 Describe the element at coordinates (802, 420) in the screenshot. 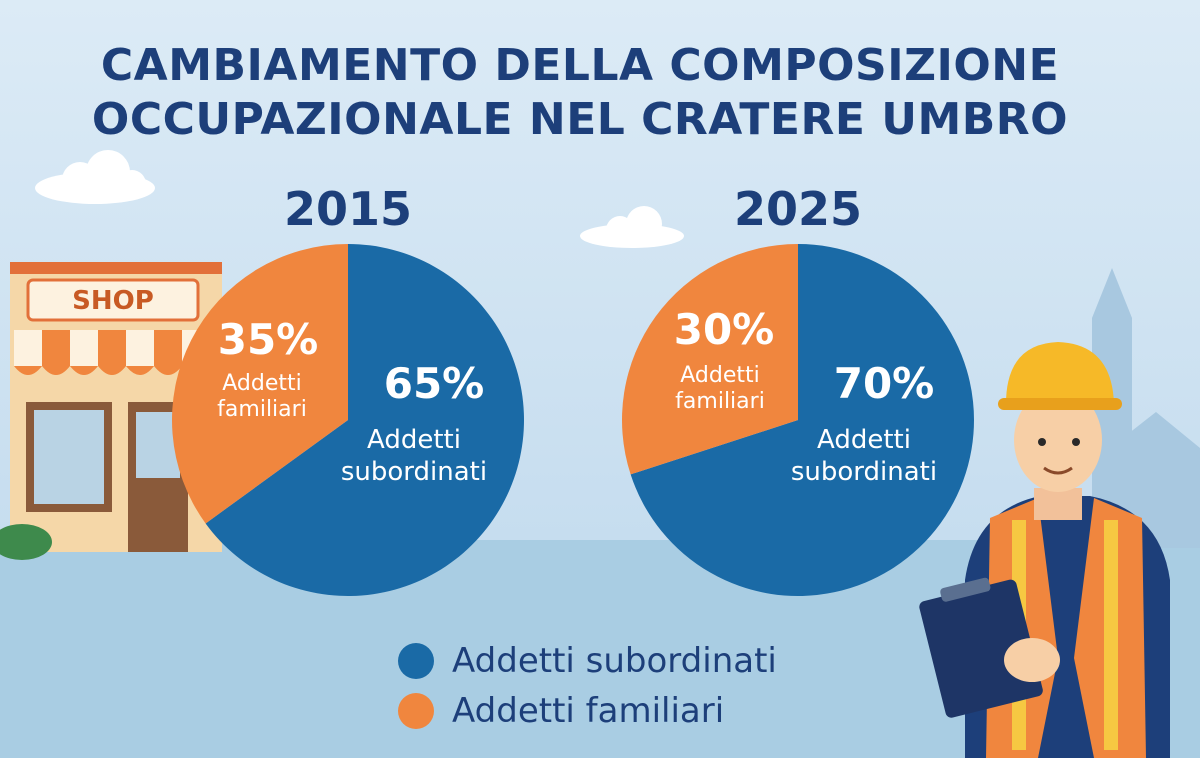

I see `pie-2025-slice-subordinati` at that location.